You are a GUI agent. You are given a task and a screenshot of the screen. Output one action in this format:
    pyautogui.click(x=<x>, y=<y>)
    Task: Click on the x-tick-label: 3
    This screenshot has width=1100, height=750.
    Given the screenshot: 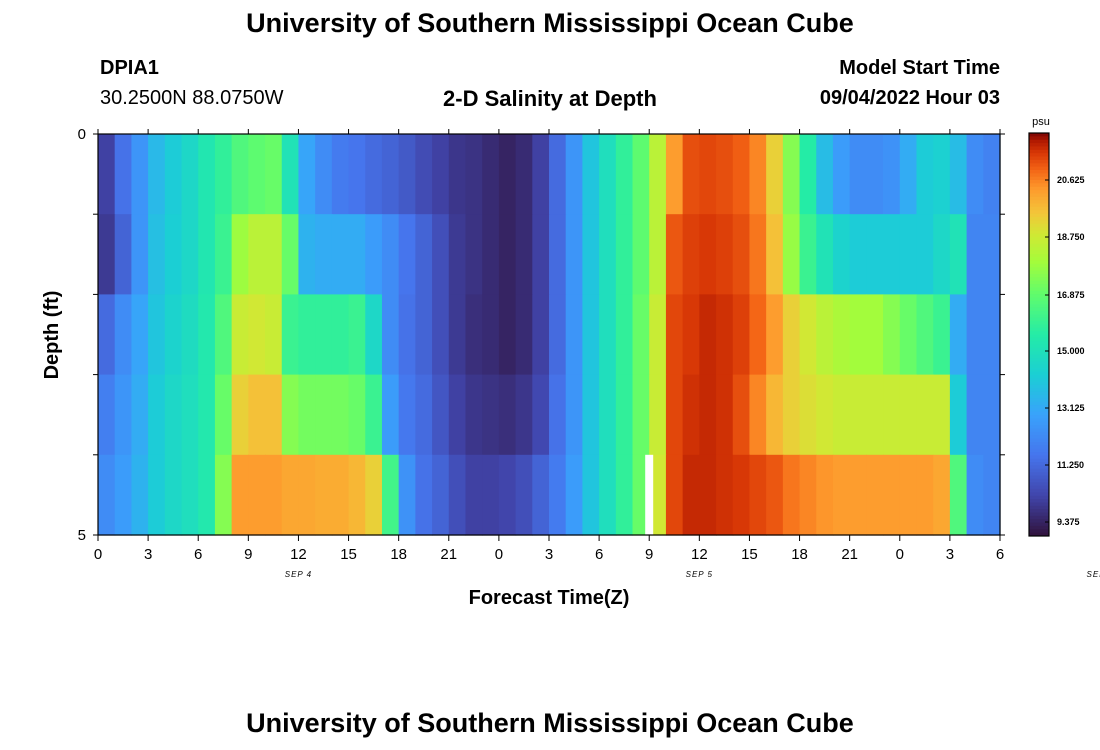 What is the action you would take?
    pyautogui.click(x=148, y=554)
    